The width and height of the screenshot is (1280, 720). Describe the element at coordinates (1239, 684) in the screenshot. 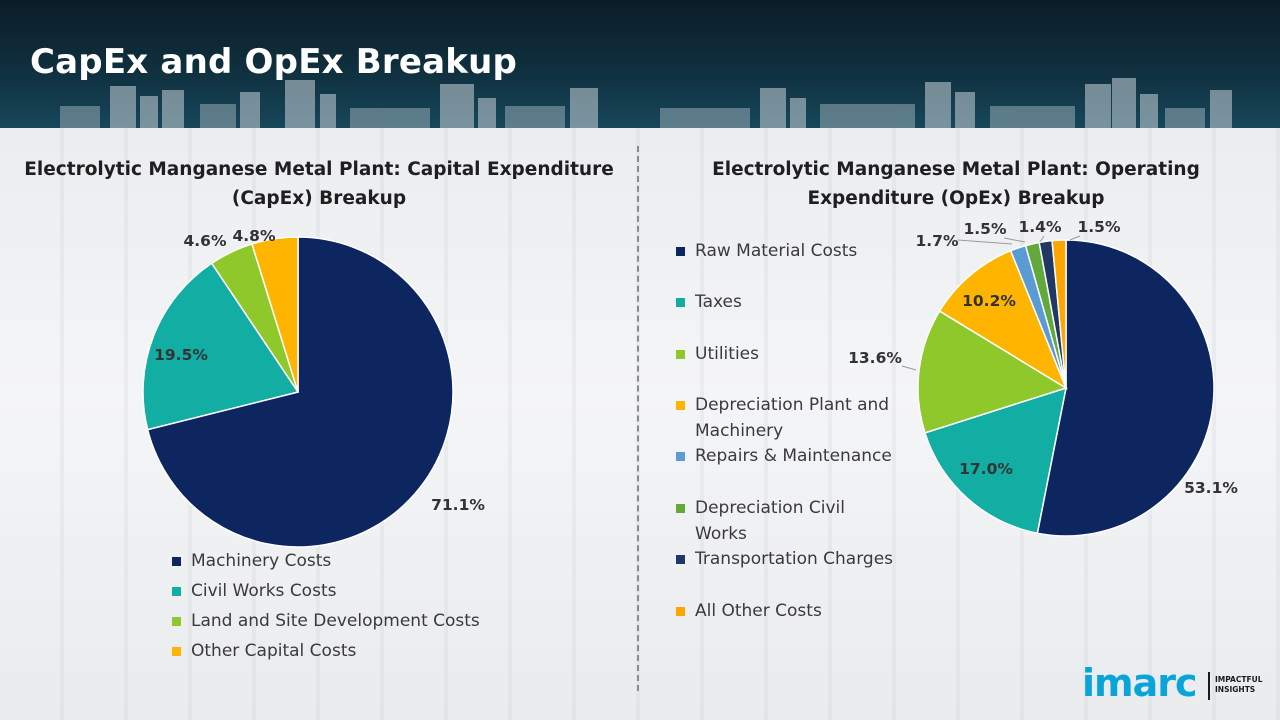

I see `logo-tagline: IMPACTFUL INSIGHTS` at that location.